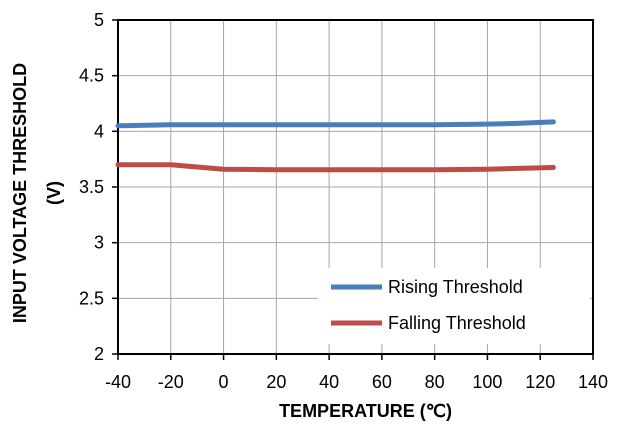 Image resolution: width=621 pixels, height=426 pixels. Describe the element at coordinates (99, 20) in the screenshot. I see `y-tick-label: 5` at that location.